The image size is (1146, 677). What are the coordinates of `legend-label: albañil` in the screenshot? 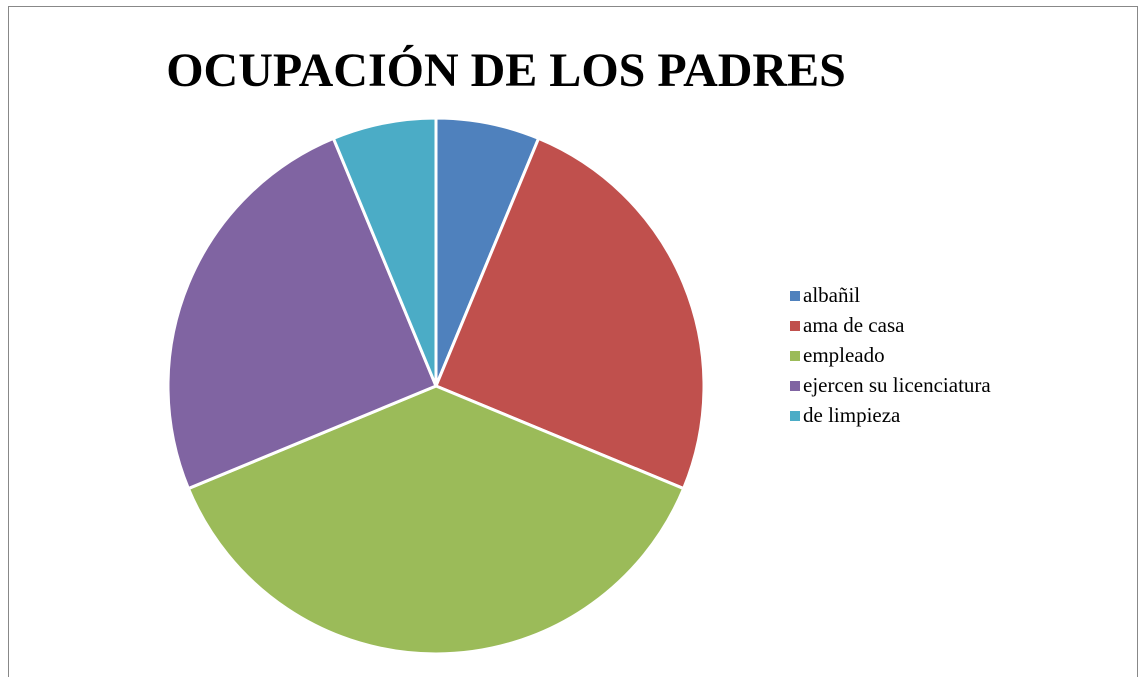 It's located at (831, 295).